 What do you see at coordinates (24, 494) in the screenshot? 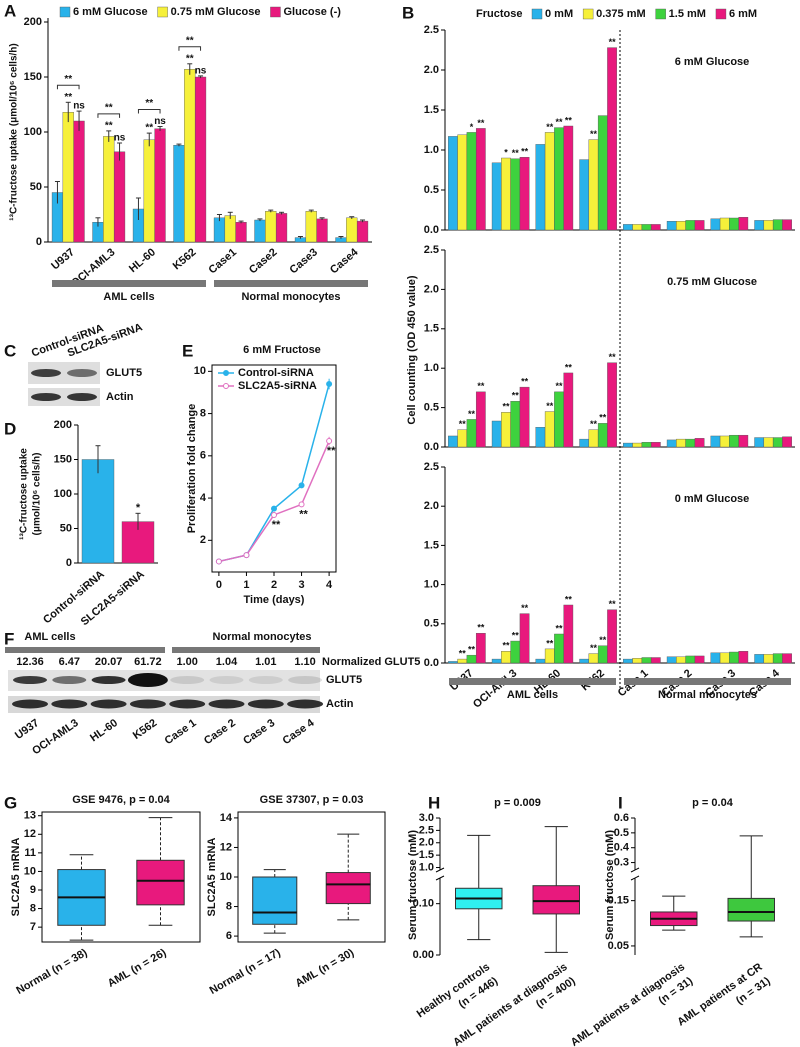
I see `y-axis-label: ¹³C-fructose uptake` at bounding box center [24, 494].